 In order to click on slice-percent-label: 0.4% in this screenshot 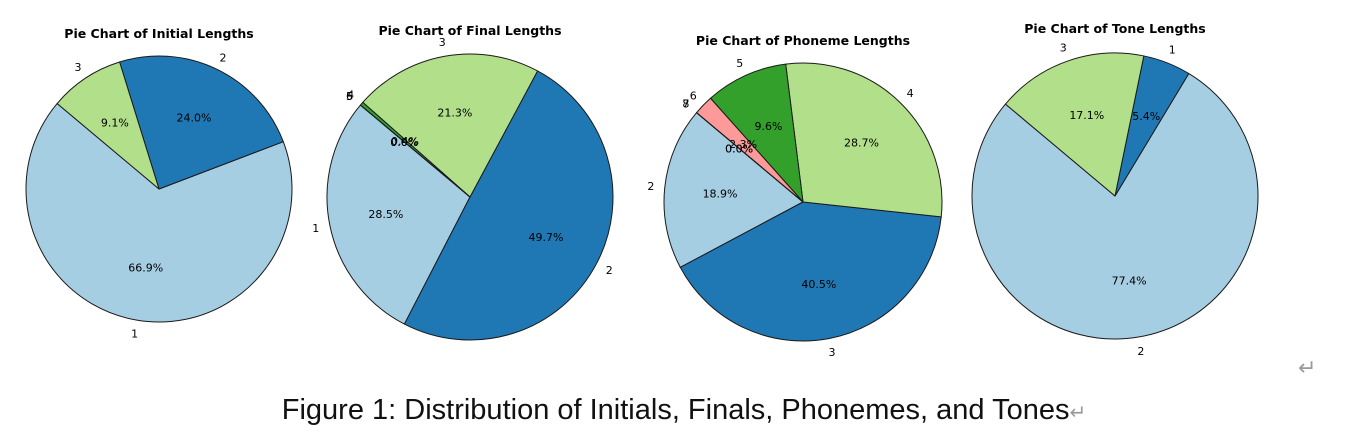, I will do `click(405, 141)`.